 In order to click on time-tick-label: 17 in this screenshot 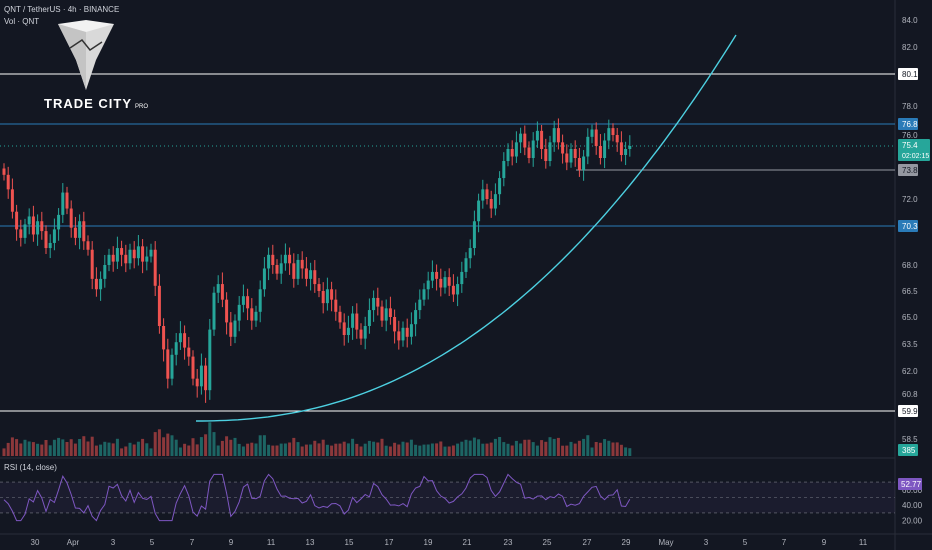, I will do `click(389, 542)`.